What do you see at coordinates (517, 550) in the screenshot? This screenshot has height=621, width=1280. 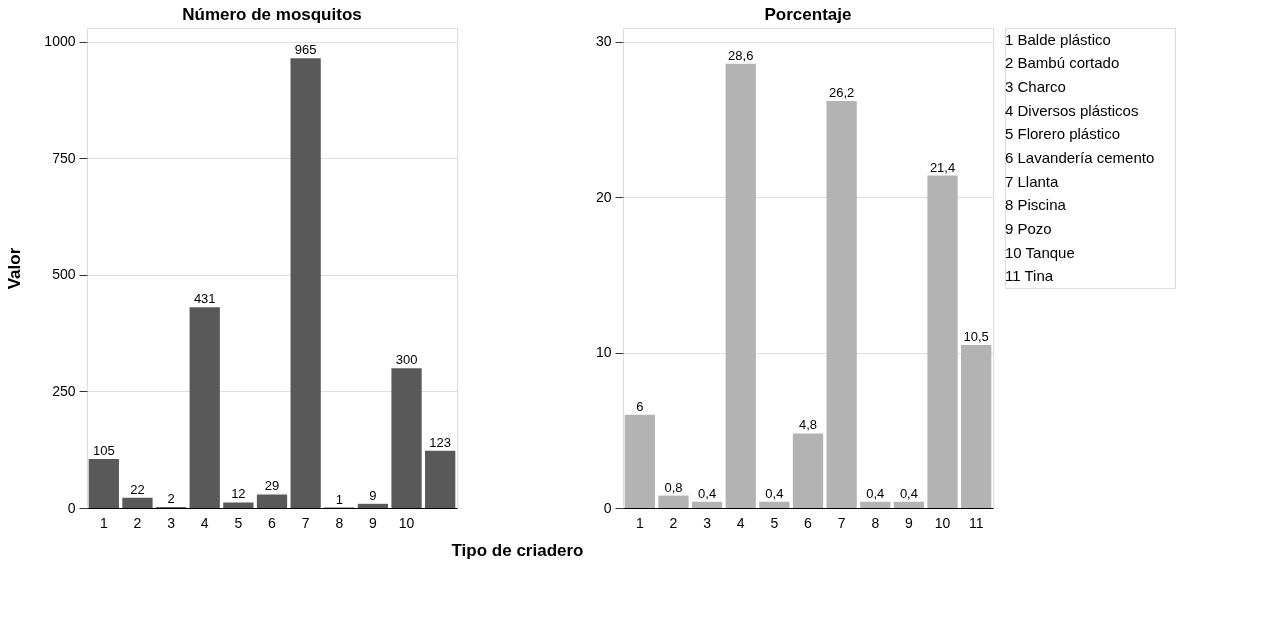 I see `x-axis-title: Tipo de criadero` at bounding box center [517, 550].